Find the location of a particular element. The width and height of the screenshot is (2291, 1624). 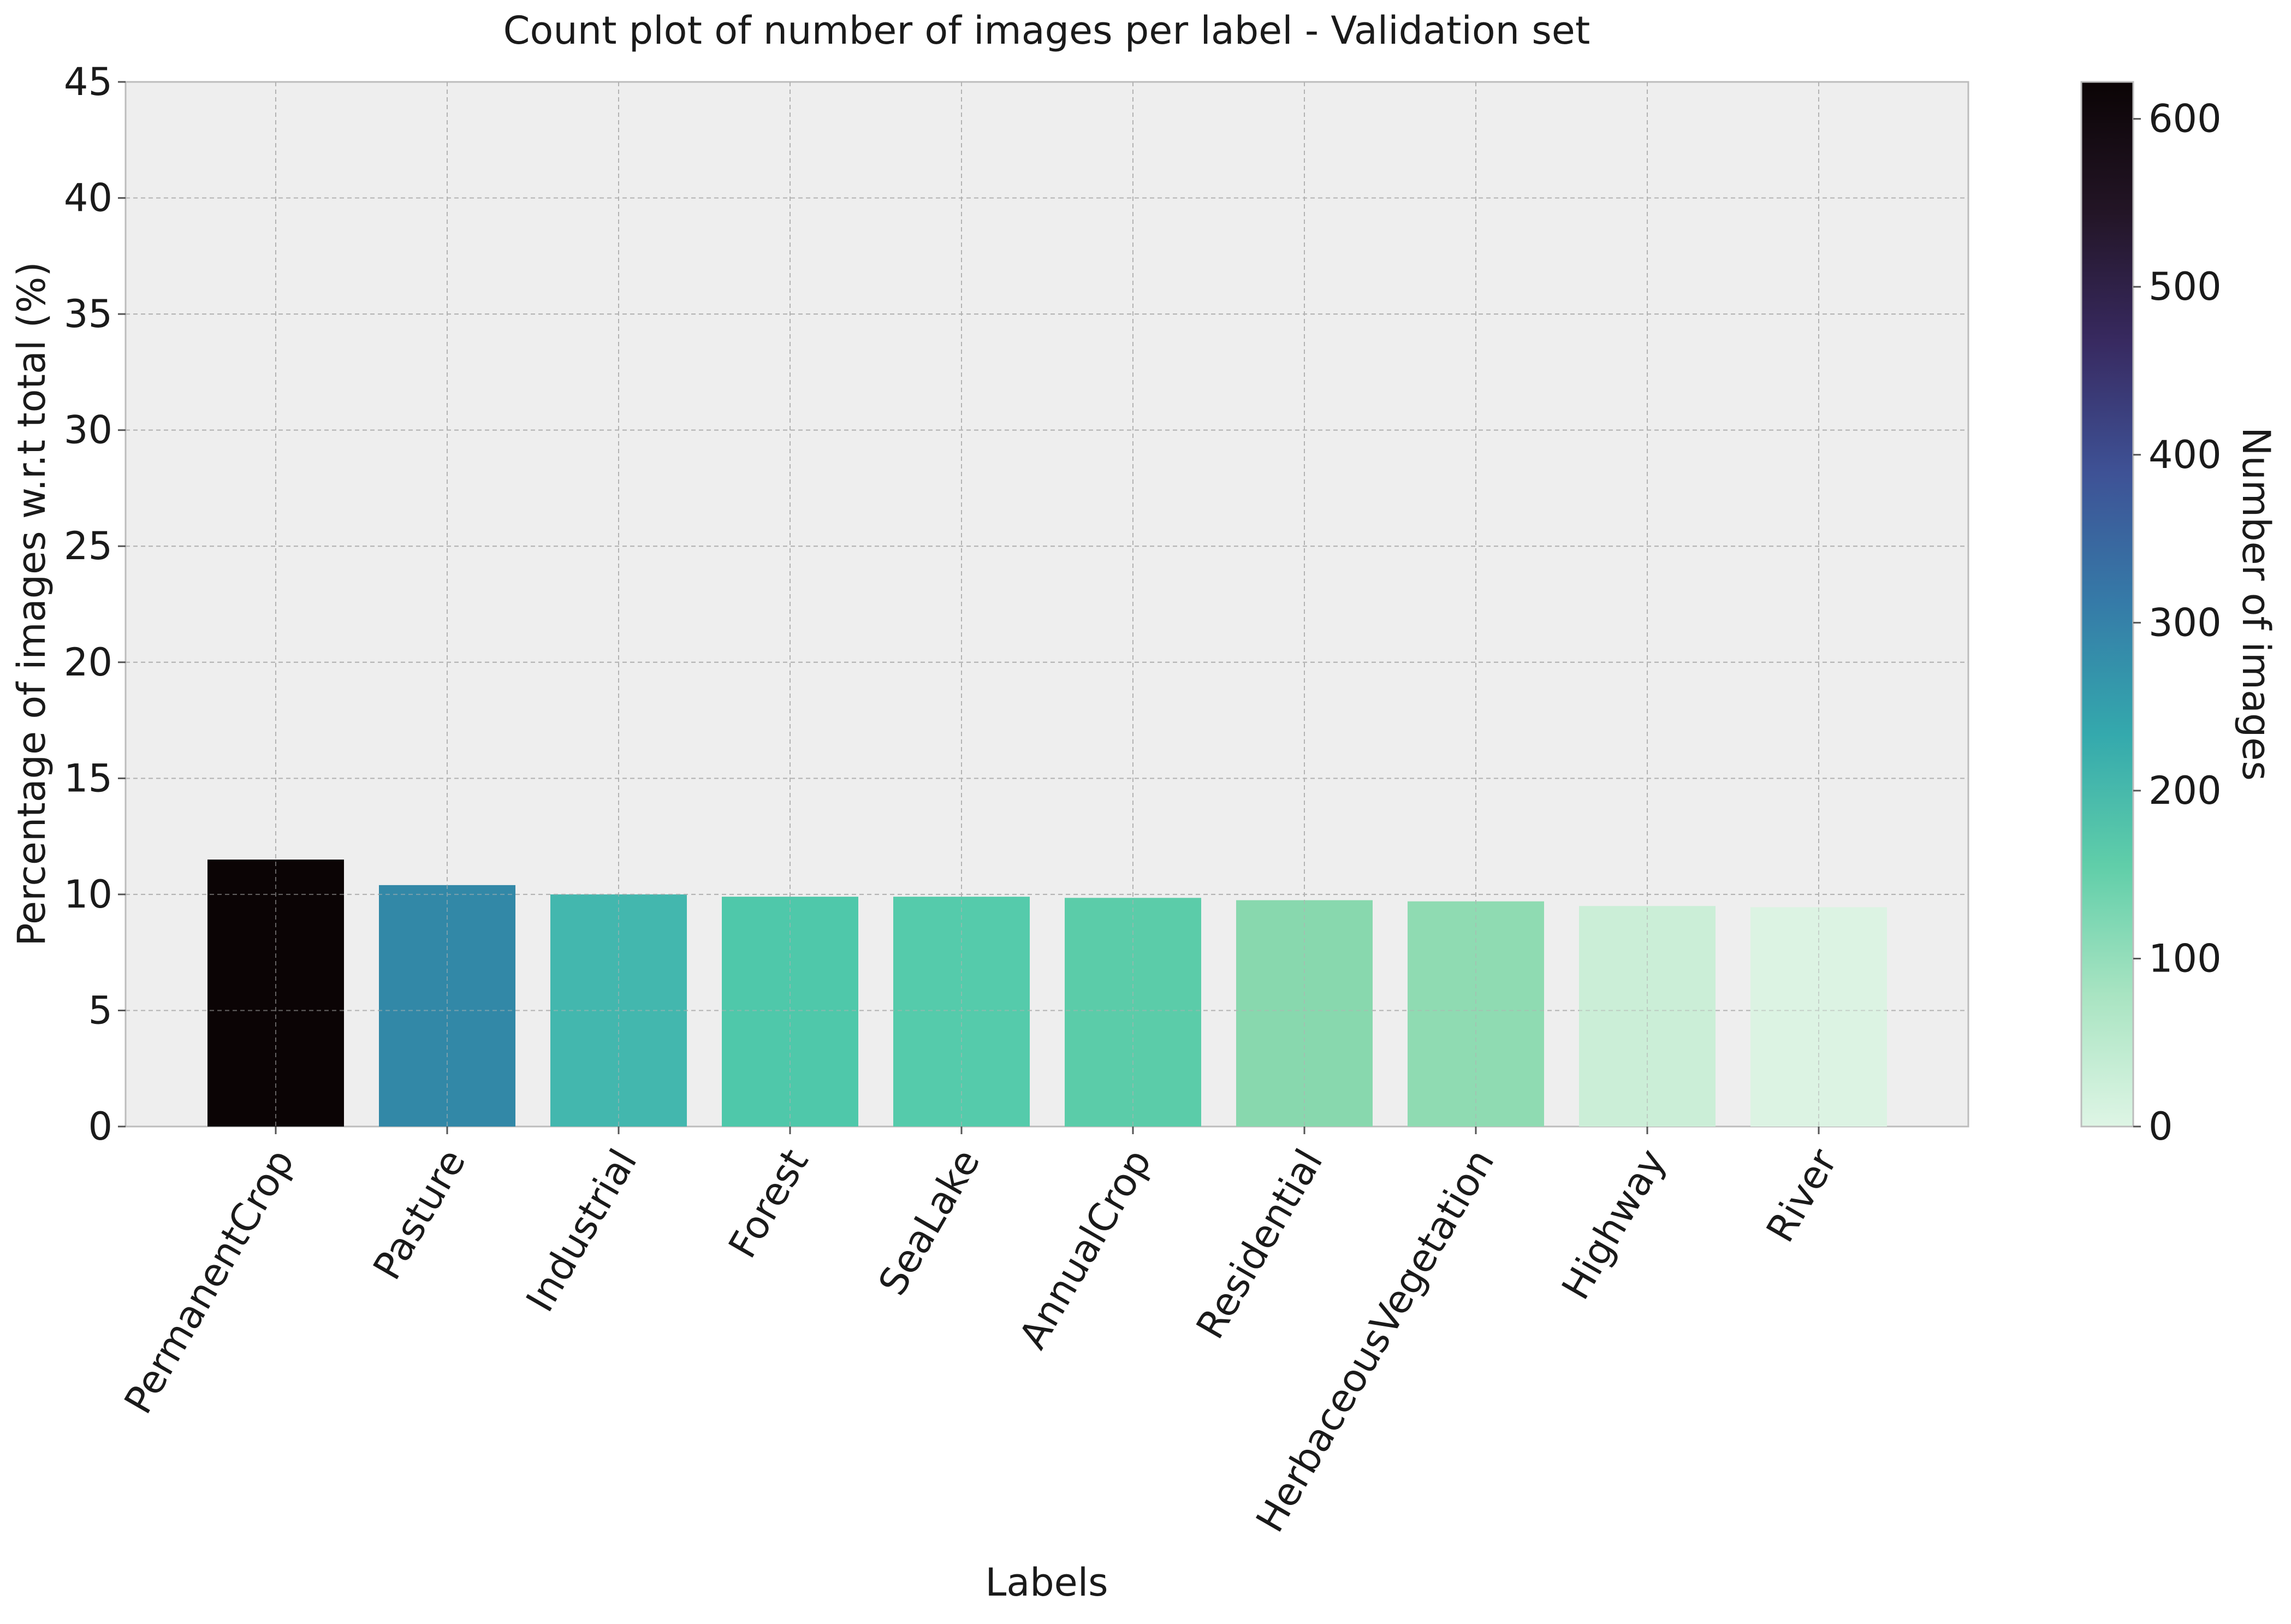

colorbar-ticks: 0 100 200 300 400 500 600 is located at coordinates (2177, 623).